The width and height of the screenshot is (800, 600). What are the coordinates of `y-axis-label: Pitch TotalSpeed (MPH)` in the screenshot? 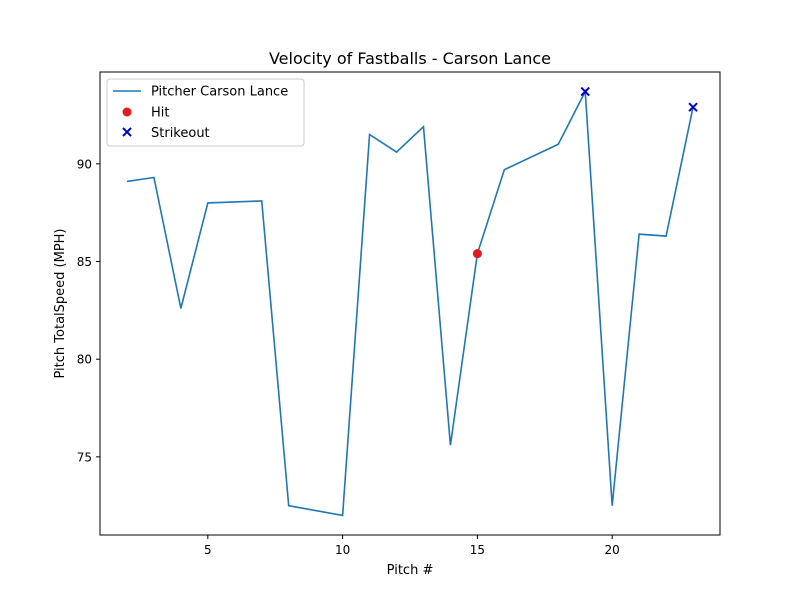 It's located at (60, 303).